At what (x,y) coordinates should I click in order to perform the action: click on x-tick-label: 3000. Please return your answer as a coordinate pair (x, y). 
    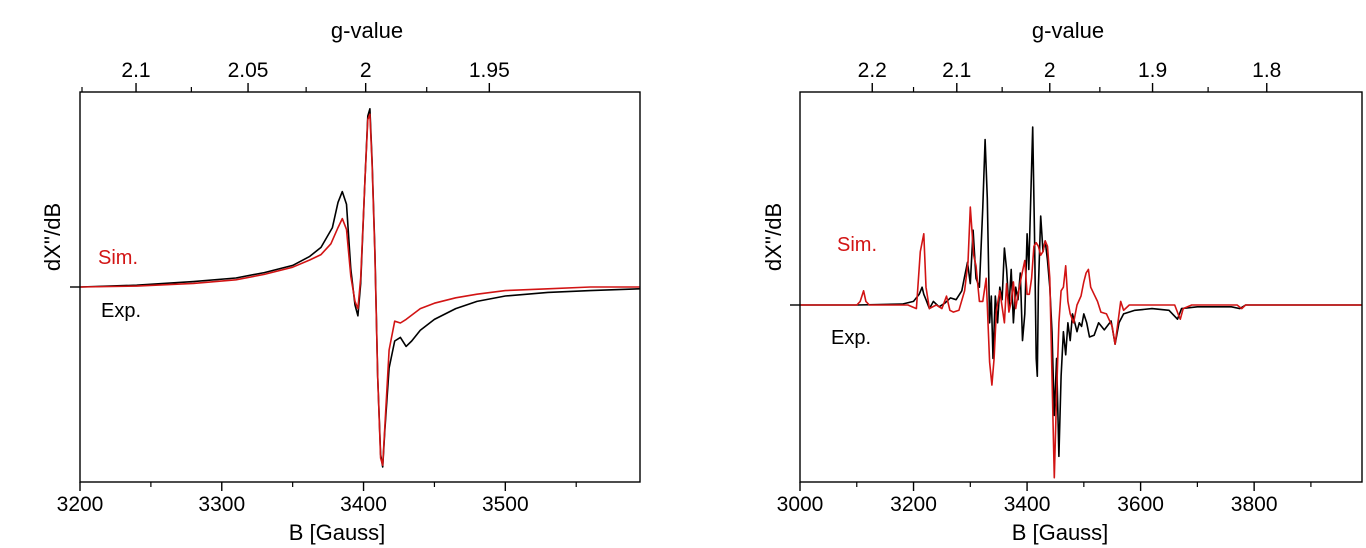
    Looking at the image, I should click on (800, 504).